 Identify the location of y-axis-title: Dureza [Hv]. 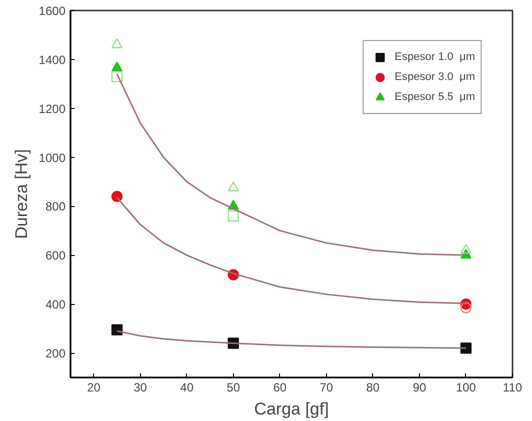
(21, 194).